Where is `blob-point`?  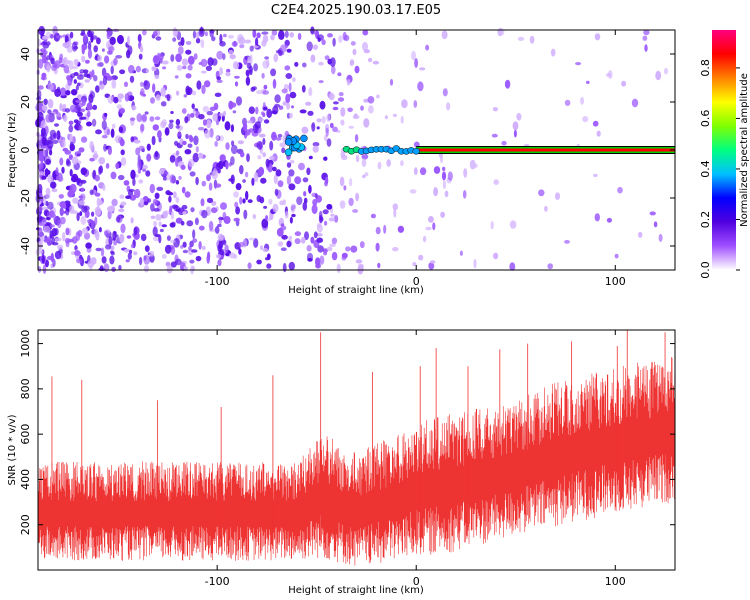 blob-point is located at coordinates (288, 142).